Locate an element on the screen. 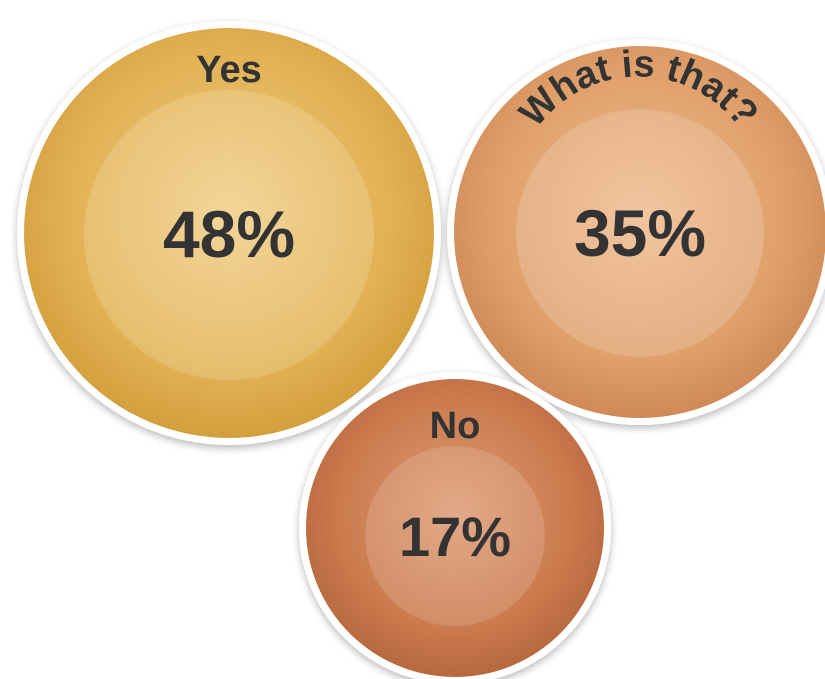  bubble-yes-value: 48% is located at coordinates (229, 234).